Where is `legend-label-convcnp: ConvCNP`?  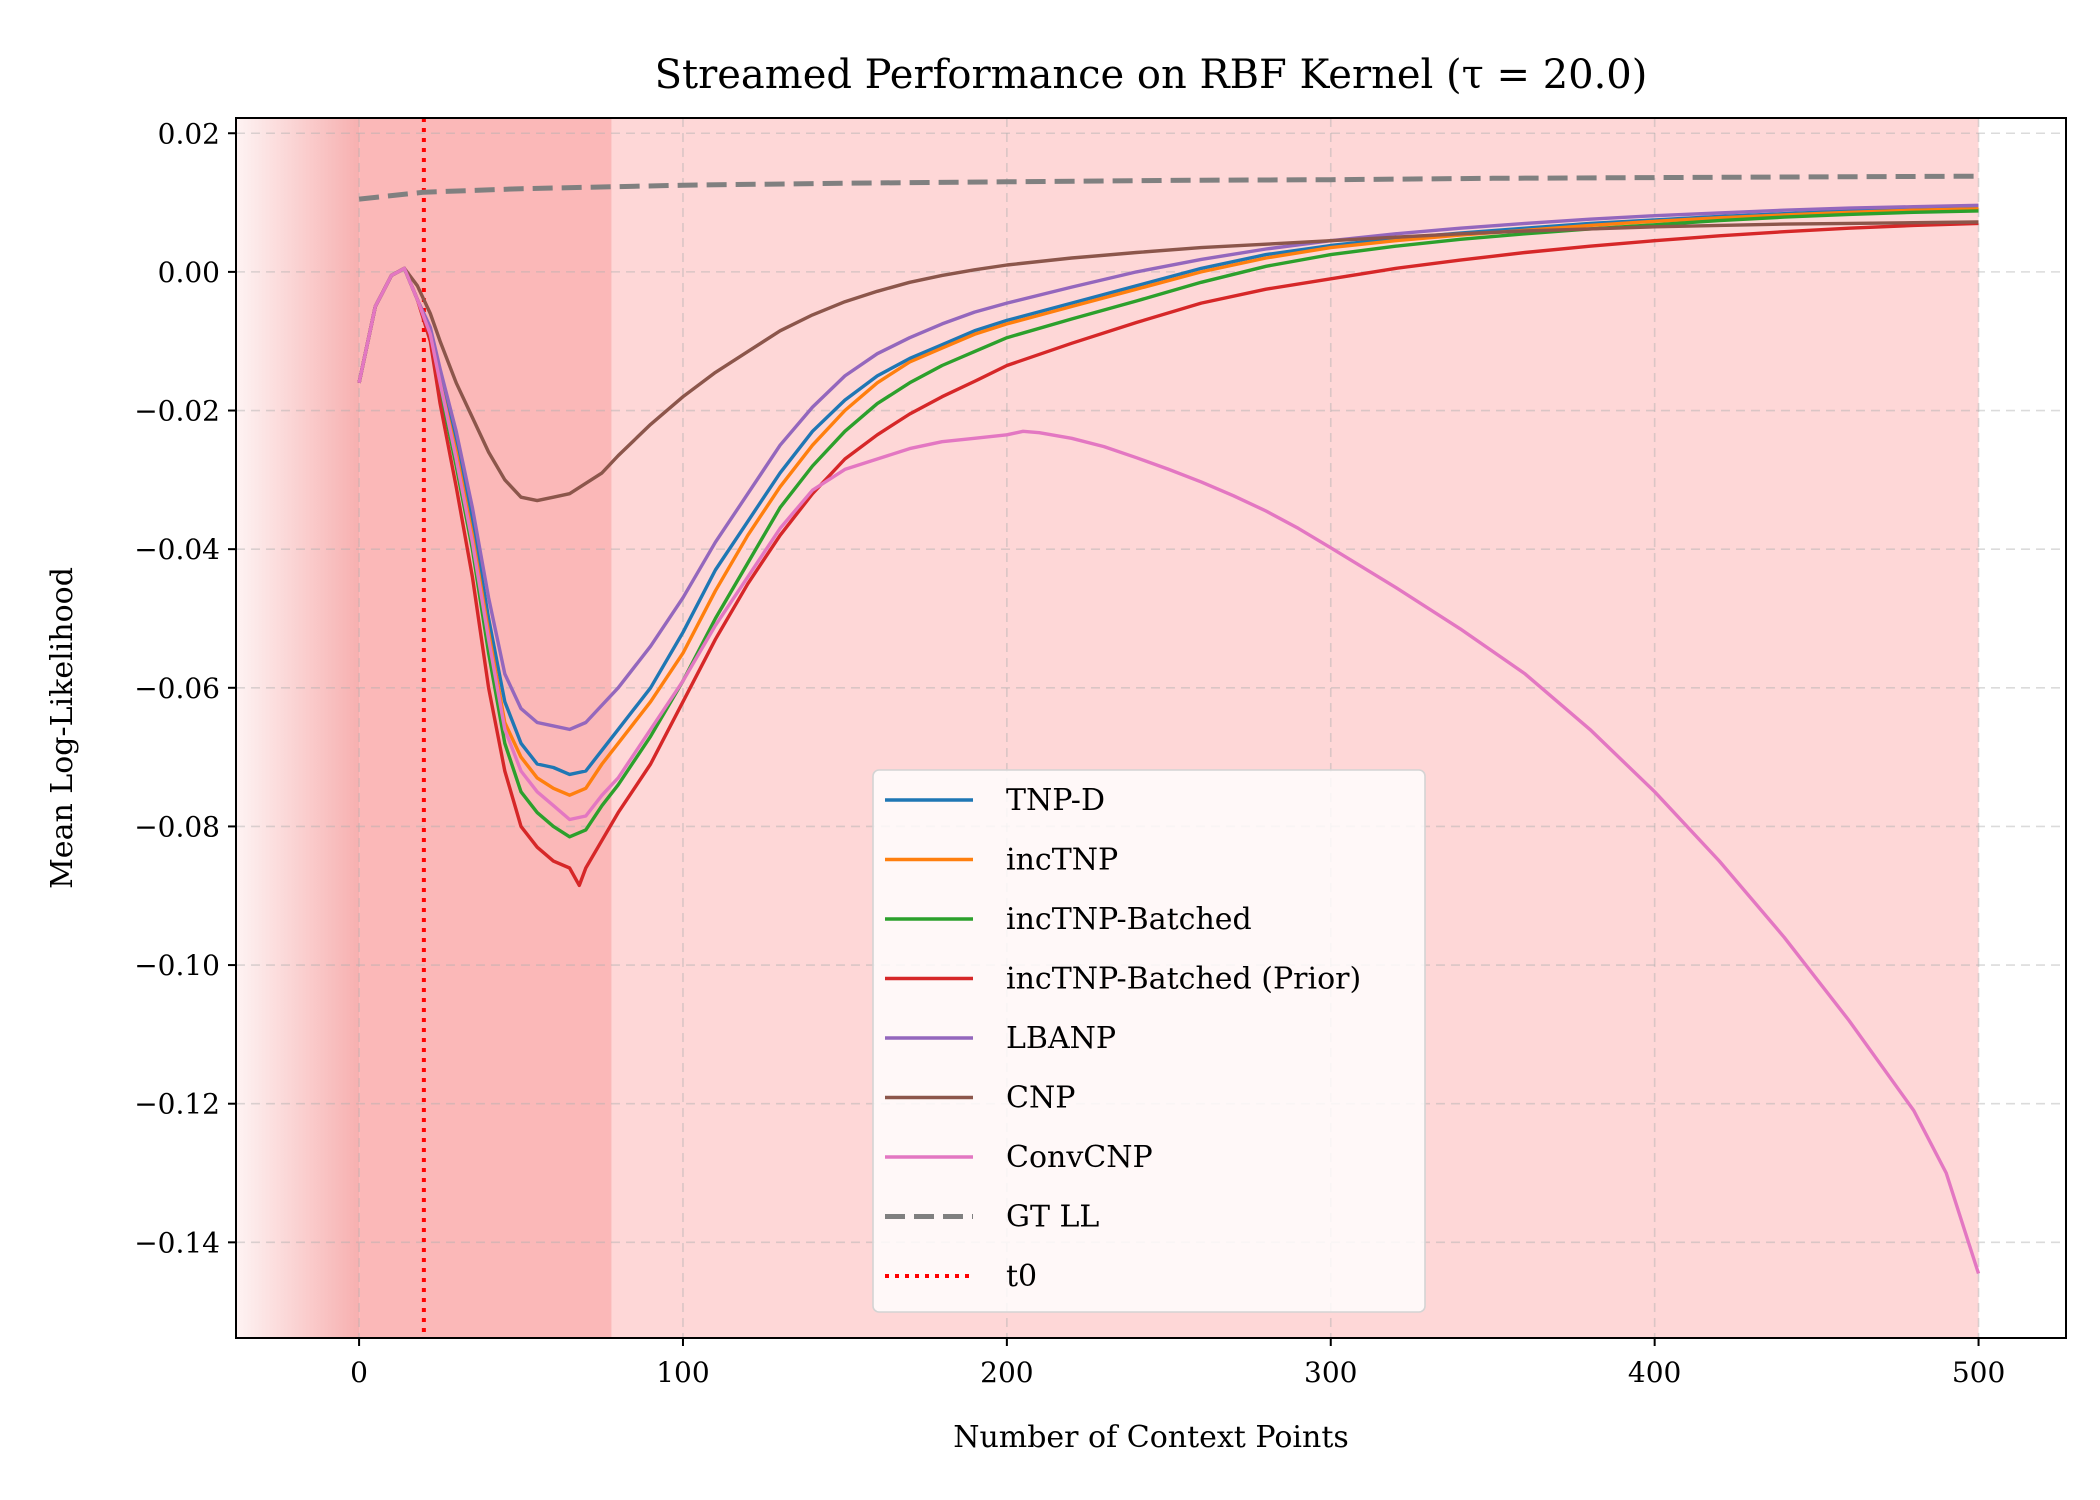 legend-label-convcnp: ConvCNP is located at coordinates (1079, 1157).